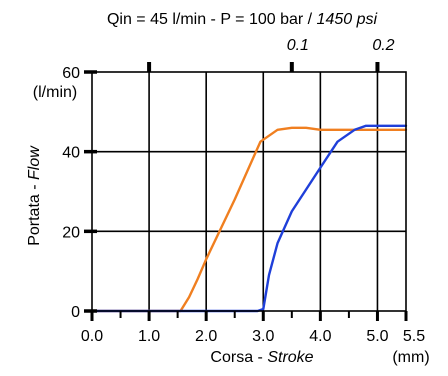 This screenshot has height=376, width=448. Describe the element at coordinates (34, 213) in the screenshot. I see `y-axis-label-text: Portata -` at that location.